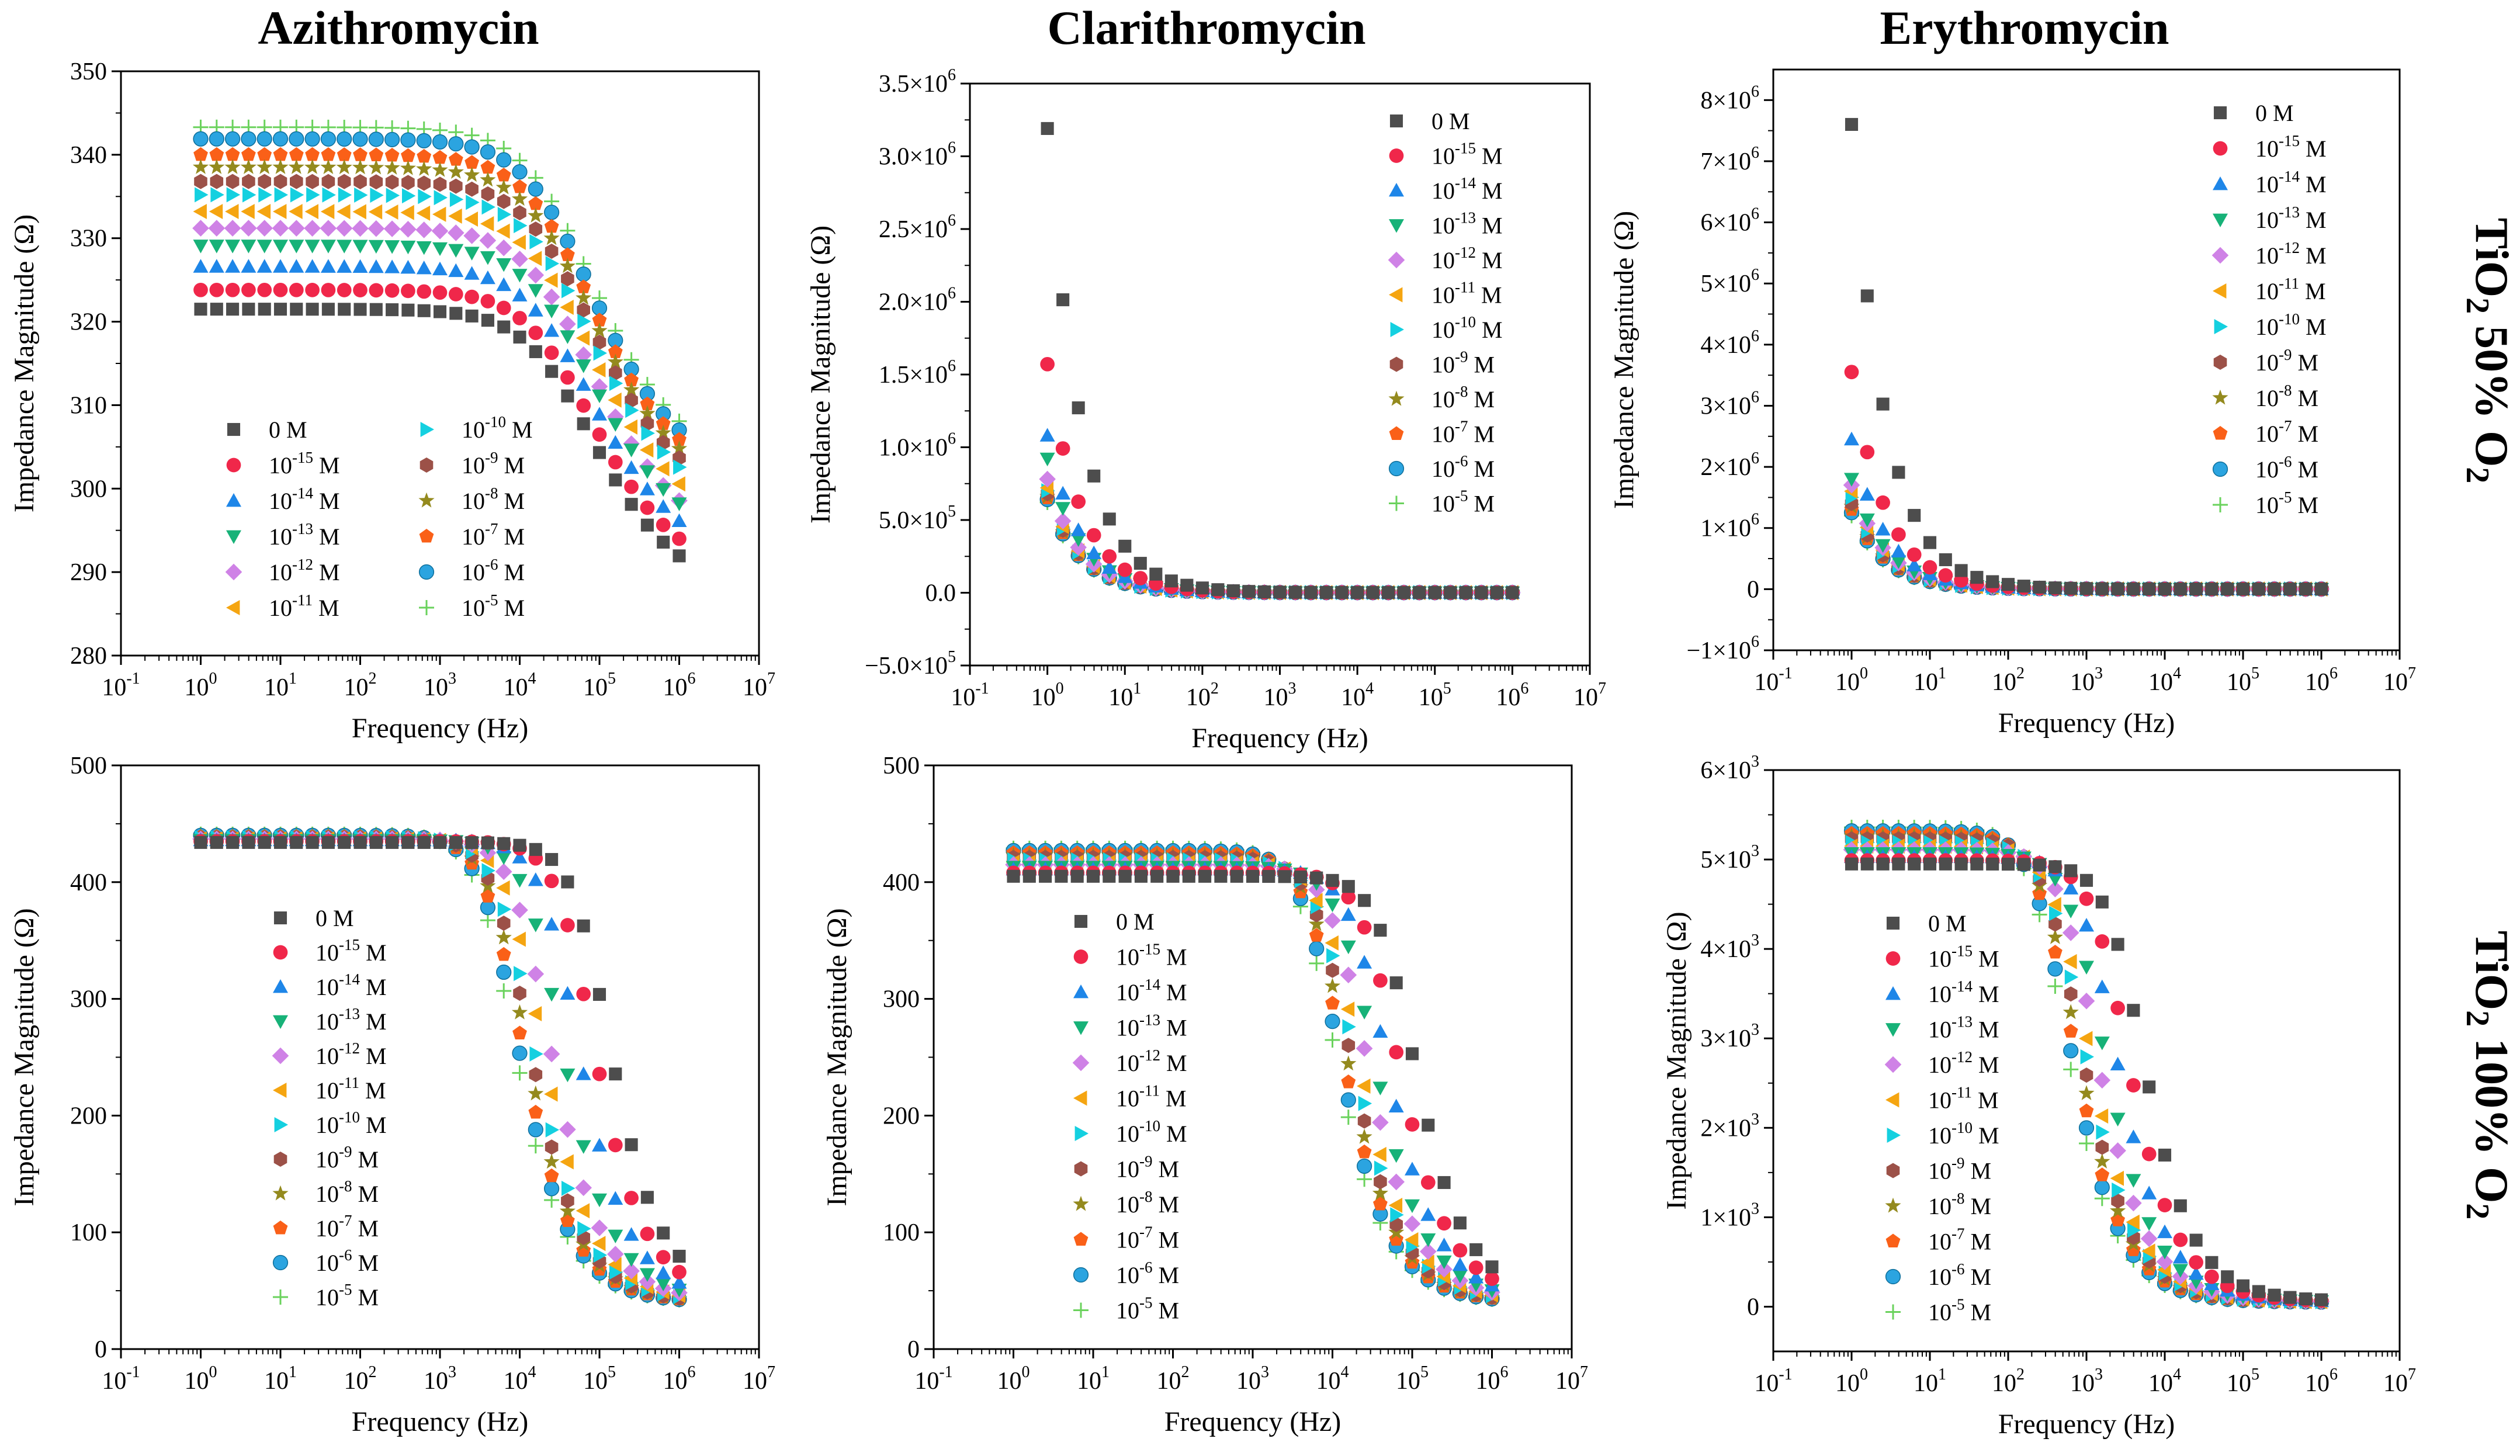 This screenshot has height=1456, width=2520. I want to click on y-tick-label: 2×10⁶, so click(1729, 465).